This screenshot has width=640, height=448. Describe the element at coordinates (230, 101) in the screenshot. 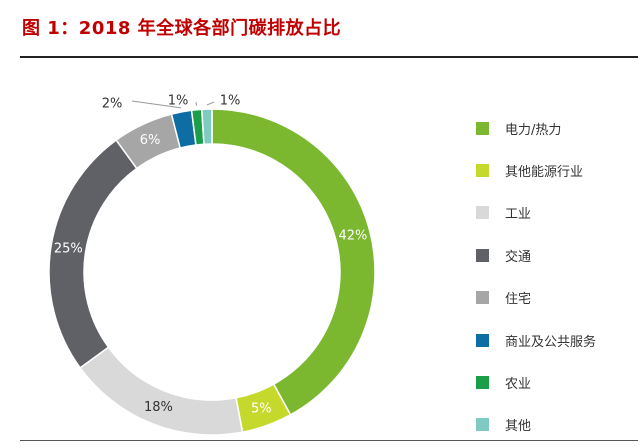

I see `slice-label-7: 1%` at that location.